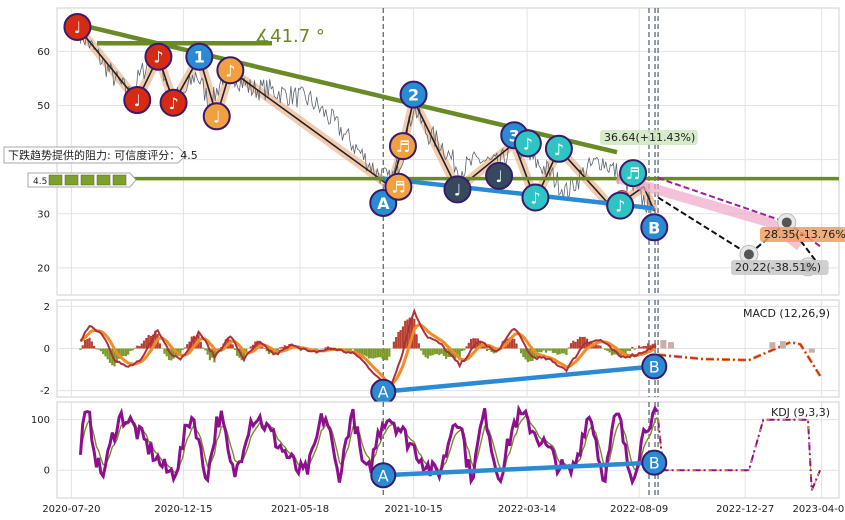 The height and width of the screenshot is (520, 845). Describe the element at coordinates (639, 509) in the screenshot. I see `x-tick-label: 2022-08-09` at that location.